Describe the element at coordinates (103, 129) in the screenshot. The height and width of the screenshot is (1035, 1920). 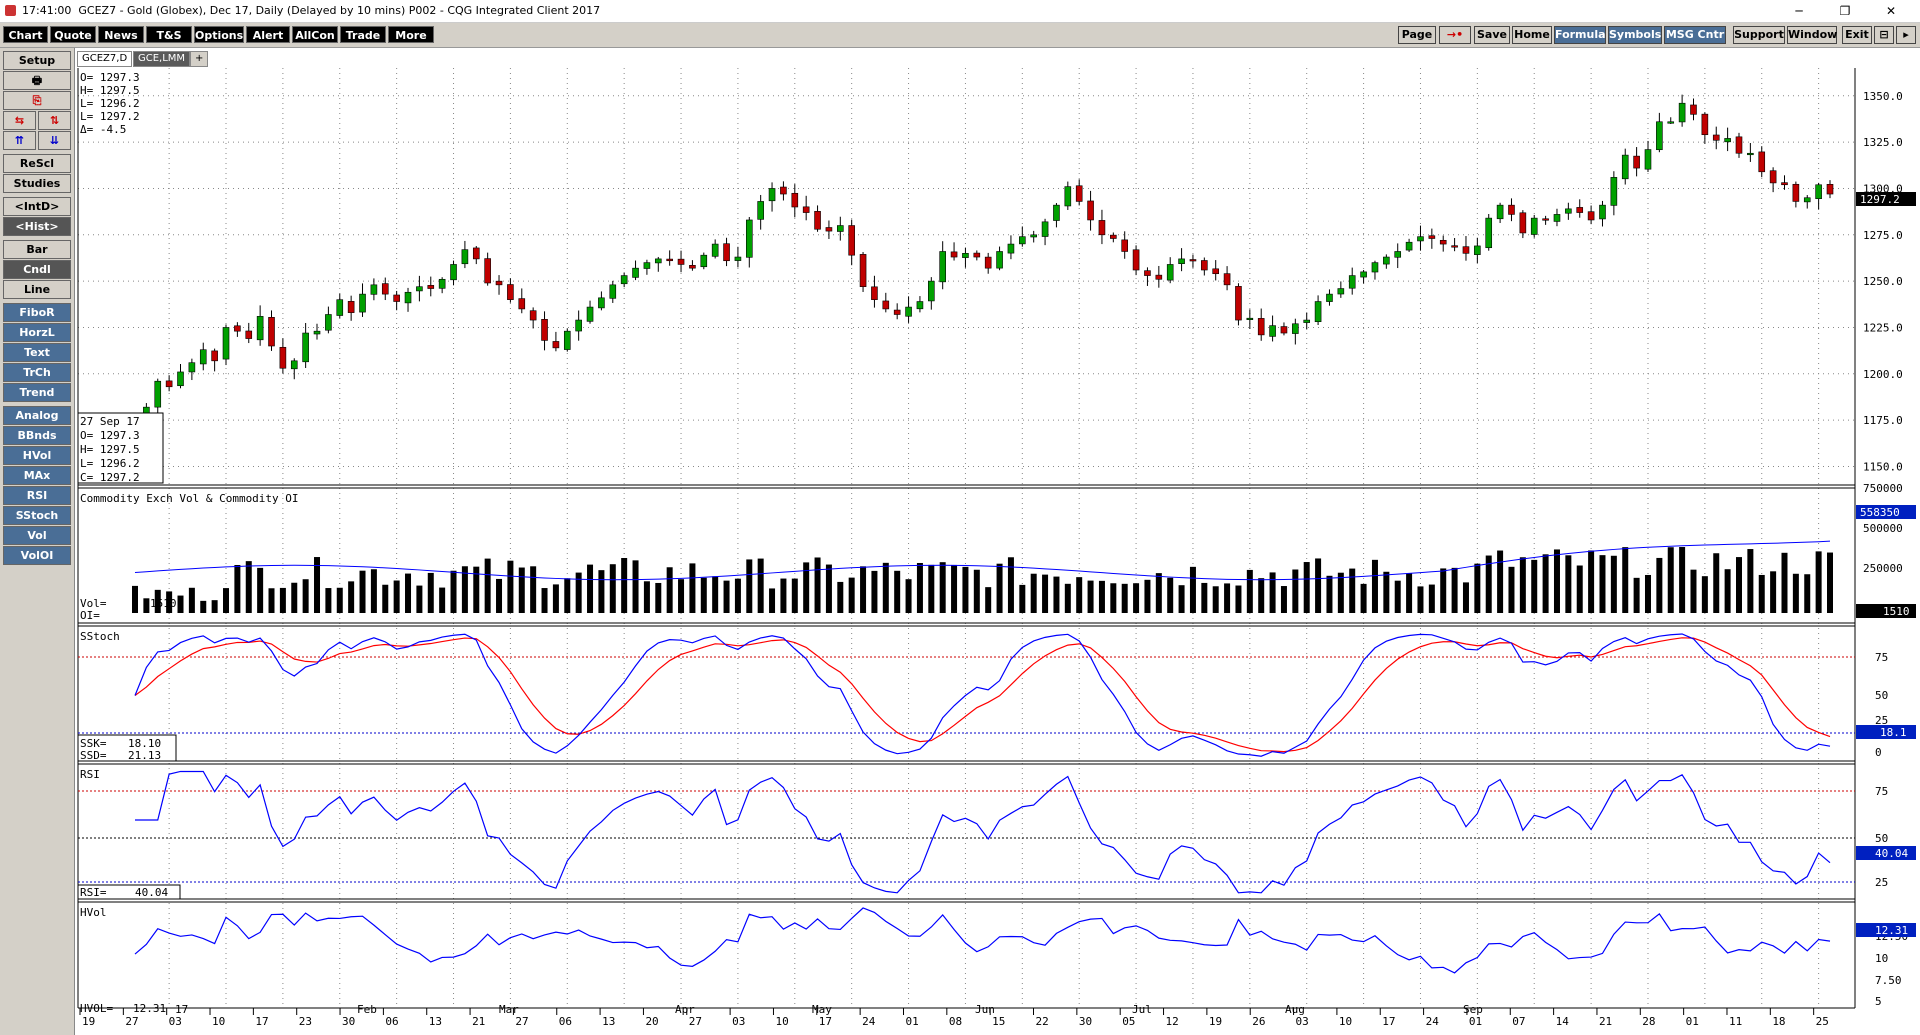
I see `ohlc-delta: Δ= -4.5` at that location.